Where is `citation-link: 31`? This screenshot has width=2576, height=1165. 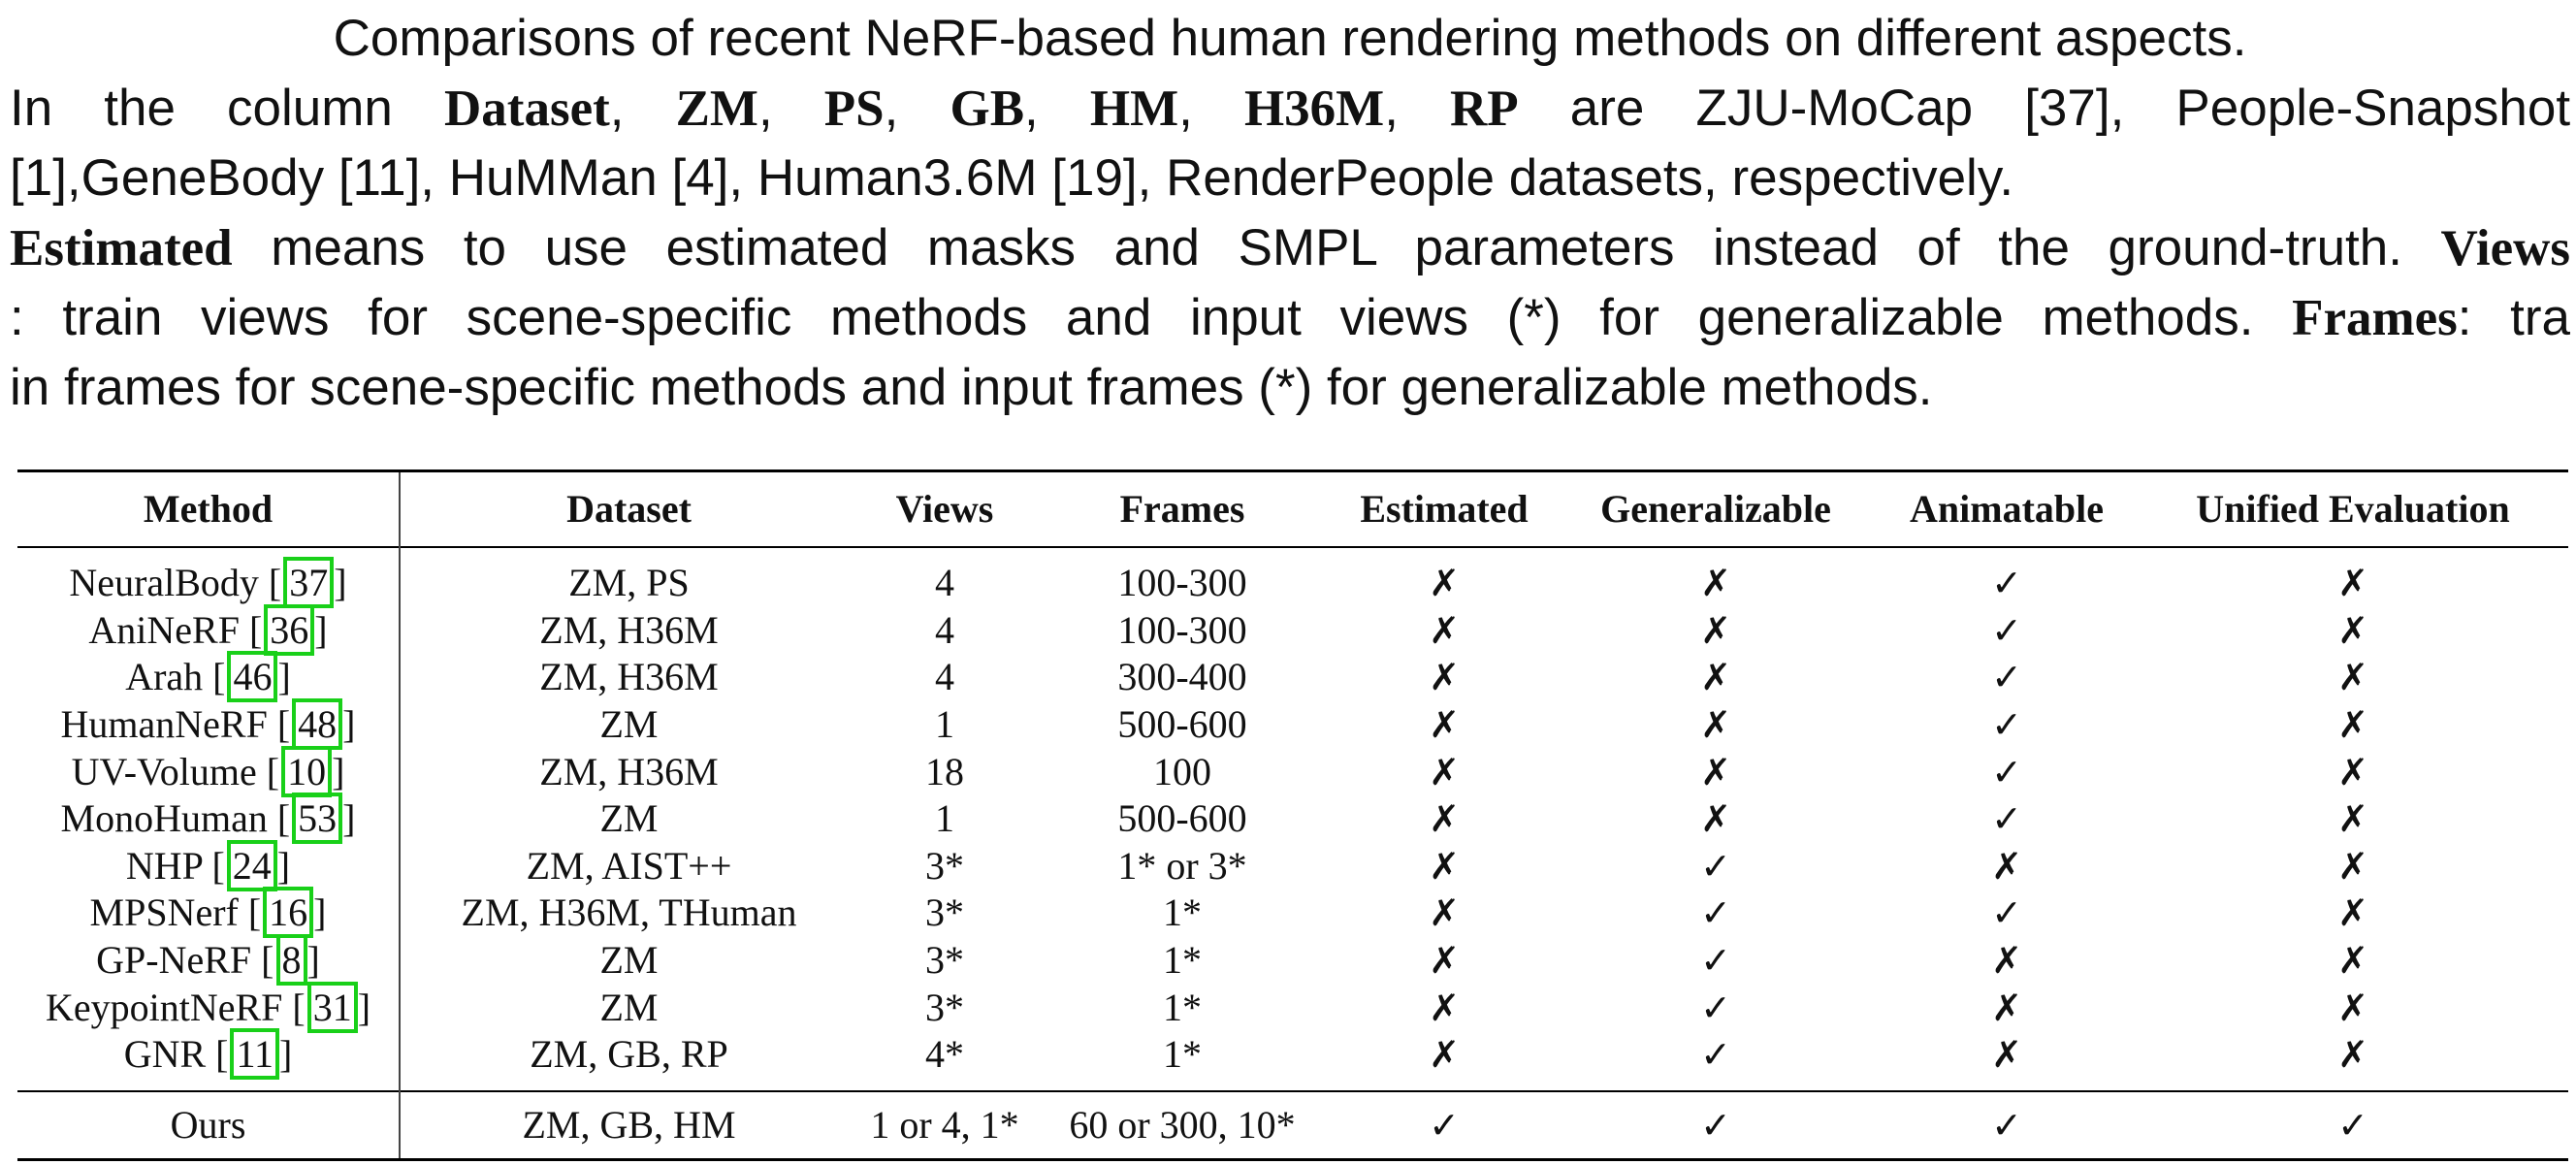 citation-link: 31 is located at coordinates (332, 1007).